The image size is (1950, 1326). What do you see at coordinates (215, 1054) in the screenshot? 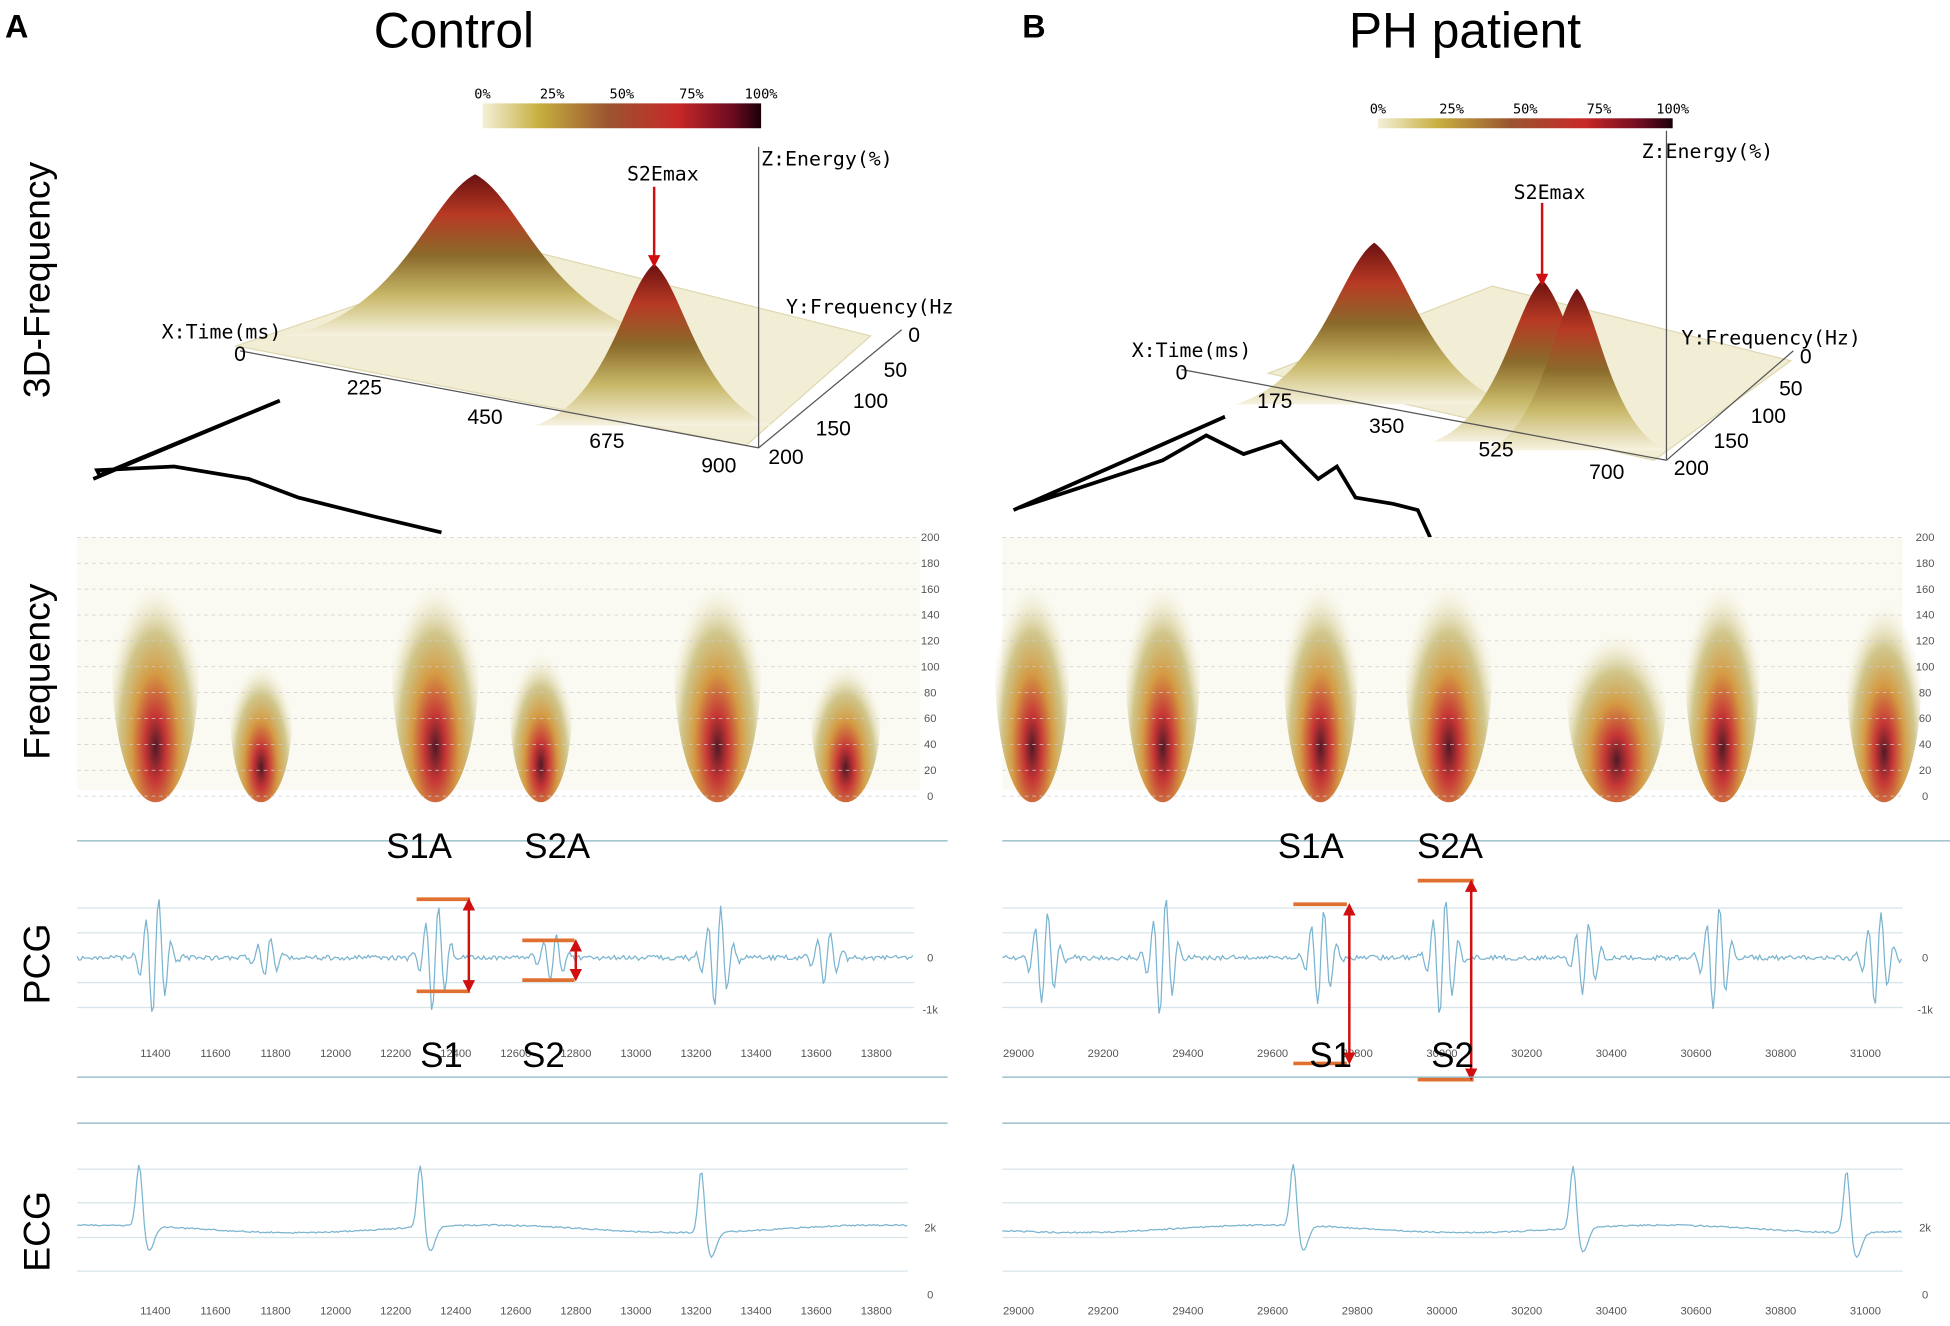
I see `pcg-xtick: 11600` at bounding box center [215, 1054].